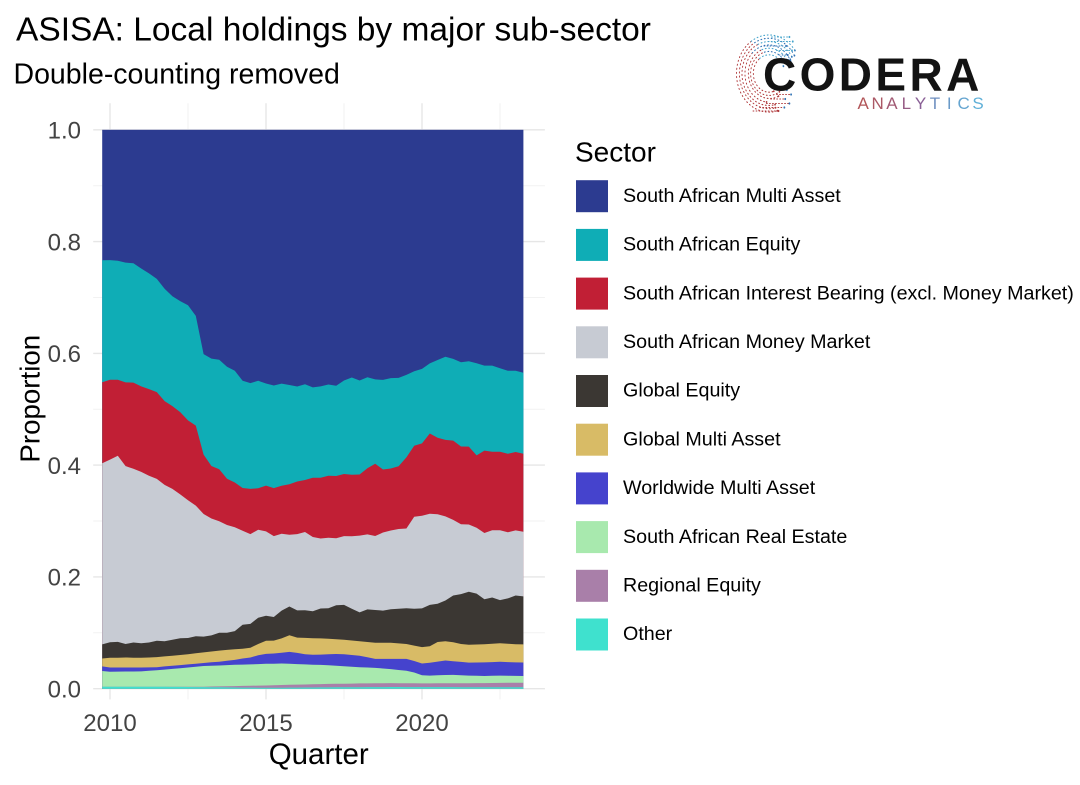 The width and height of the screenshot is (1080, 785). Describe the element at coordinates (648, 634) in the screenshot. I see `svg-text: Other` at that location.